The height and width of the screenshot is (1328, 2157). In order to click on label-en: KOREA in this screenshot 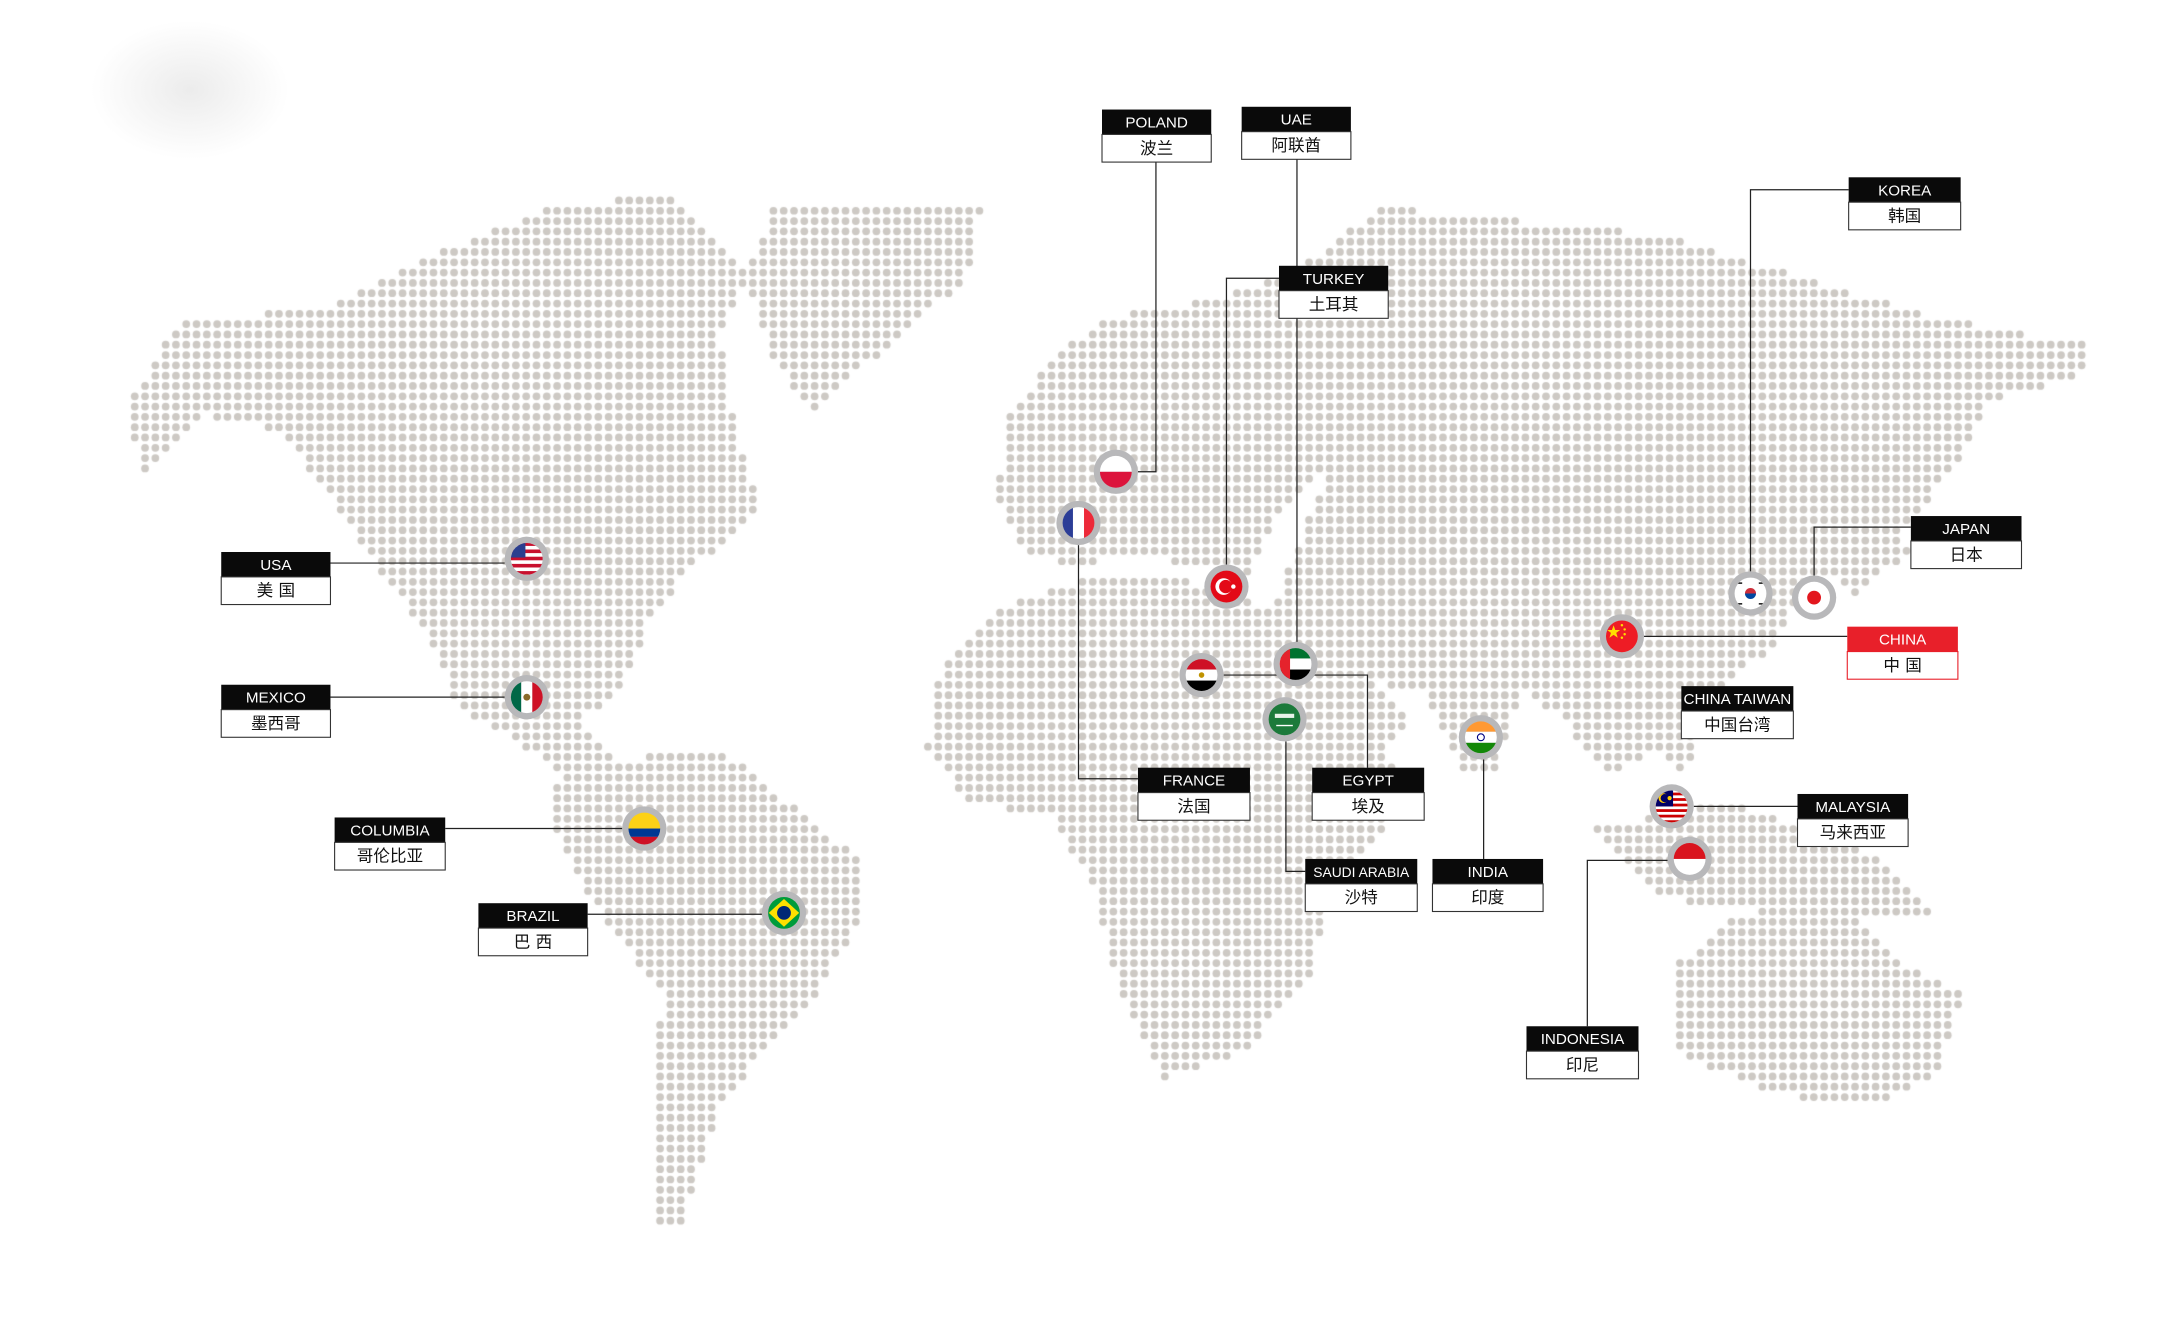, I will do `click(1905, 190)`.